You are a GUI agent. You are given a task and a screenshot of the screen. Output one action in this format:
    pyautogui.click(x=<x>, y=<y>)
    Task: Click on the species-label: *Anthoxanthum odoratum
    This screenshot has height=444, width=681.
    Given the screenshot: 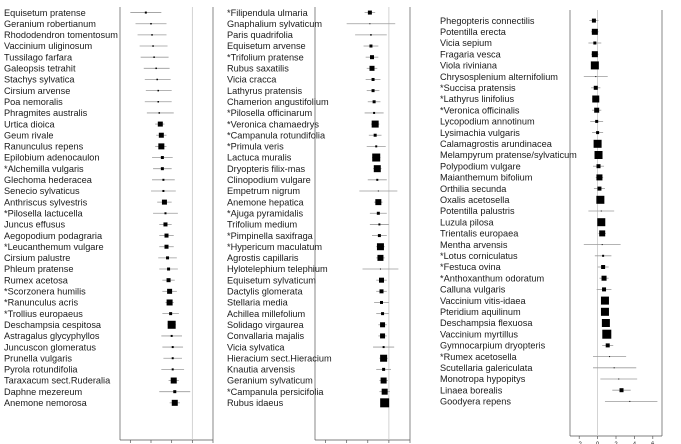 What is the action you would take?
    pyautogui.click(x=492, y=278)
    